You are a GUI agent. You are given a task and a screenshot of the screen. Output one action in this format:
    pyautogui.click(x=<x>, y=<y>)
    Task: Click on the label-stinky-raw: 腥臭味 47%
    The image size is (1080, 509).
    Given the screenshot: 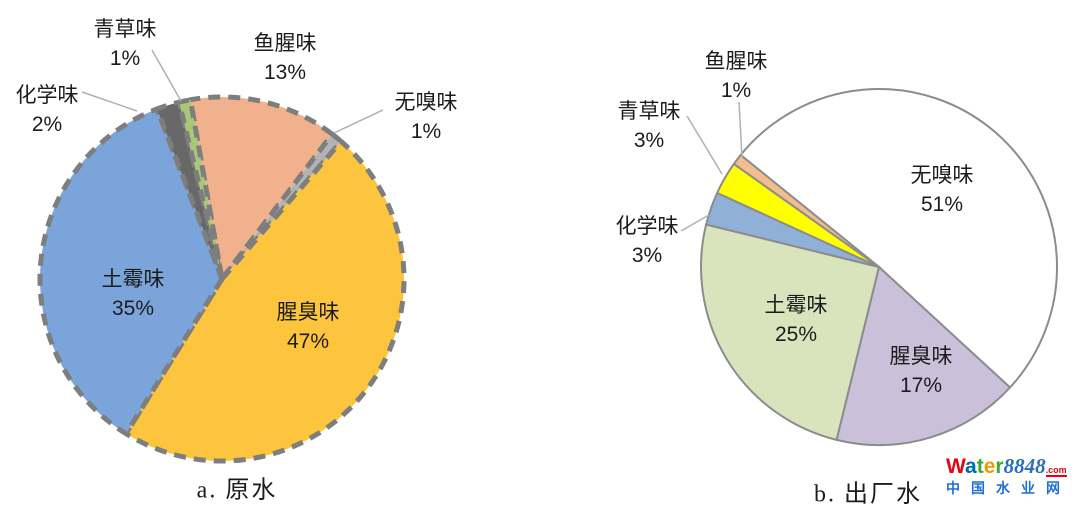 What is the action you would take?
    pyautogui.click(x=308, y=327)
    